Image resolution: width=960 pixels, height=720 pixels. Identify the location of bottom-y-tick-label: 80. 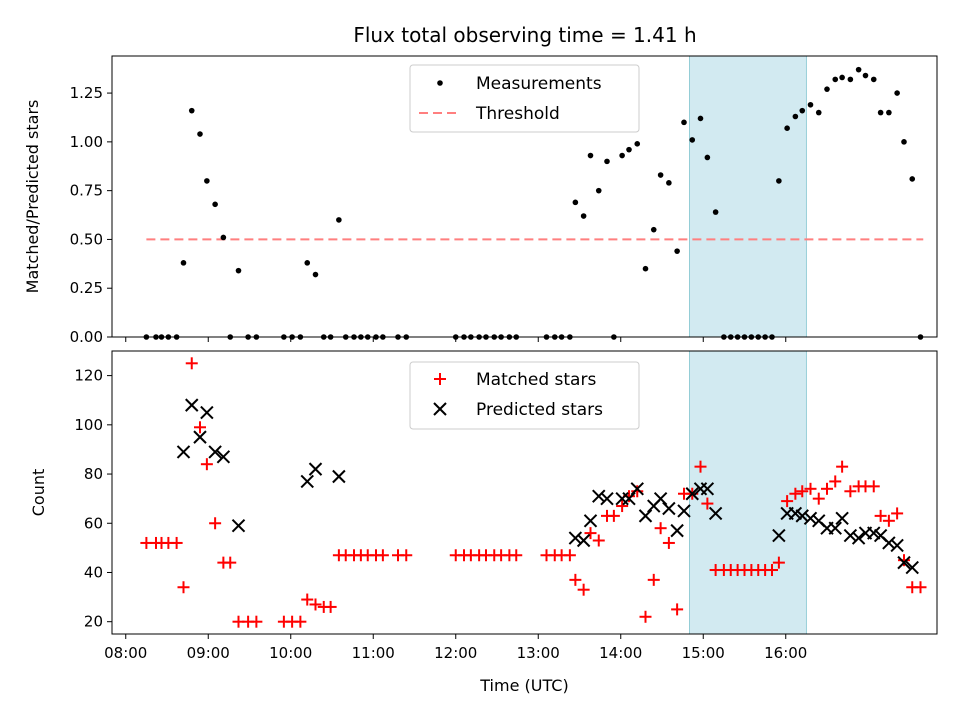
(93, 474).